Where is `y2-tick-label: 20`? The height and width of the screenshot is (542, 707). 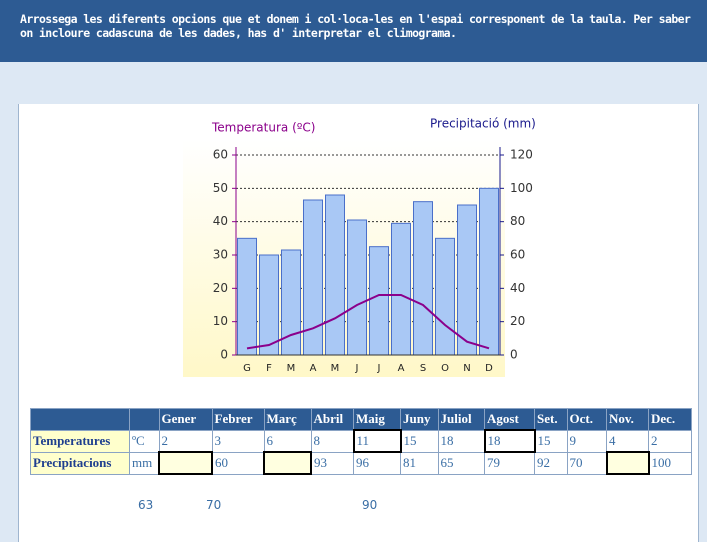
y2-tick-label: 20 is located at coordinates (517, 321).